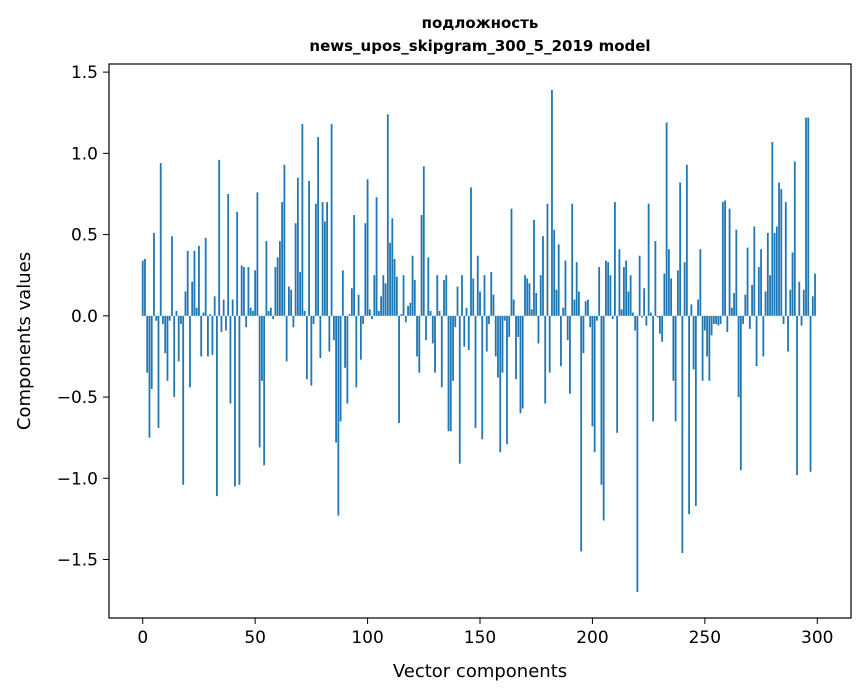  What do you see at coordinates (255, 638) in the screenshot?
I see `x-tick-label: 50` at bounding box center [255, 638].